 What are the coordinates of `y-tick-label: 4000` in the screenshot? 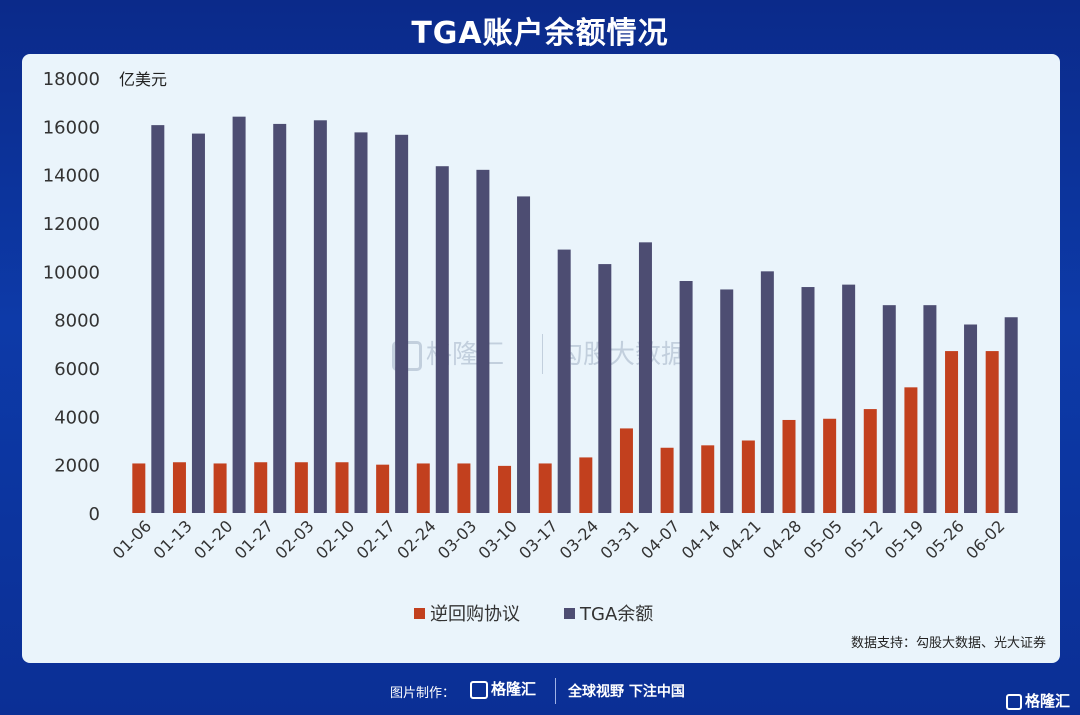 It's located at (77, 417).